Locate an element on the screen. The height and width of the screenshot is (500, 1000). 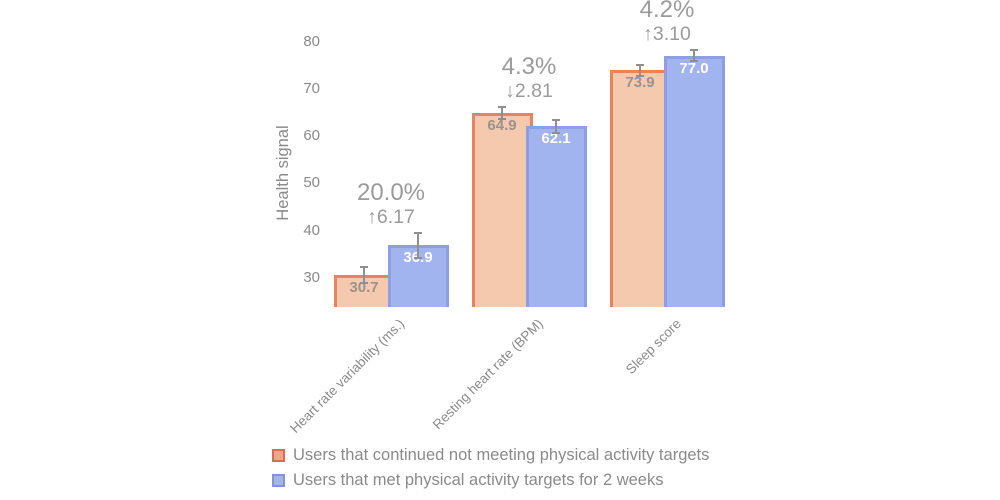
x-category-label: Sleep score is located at coordinates (653, 347).